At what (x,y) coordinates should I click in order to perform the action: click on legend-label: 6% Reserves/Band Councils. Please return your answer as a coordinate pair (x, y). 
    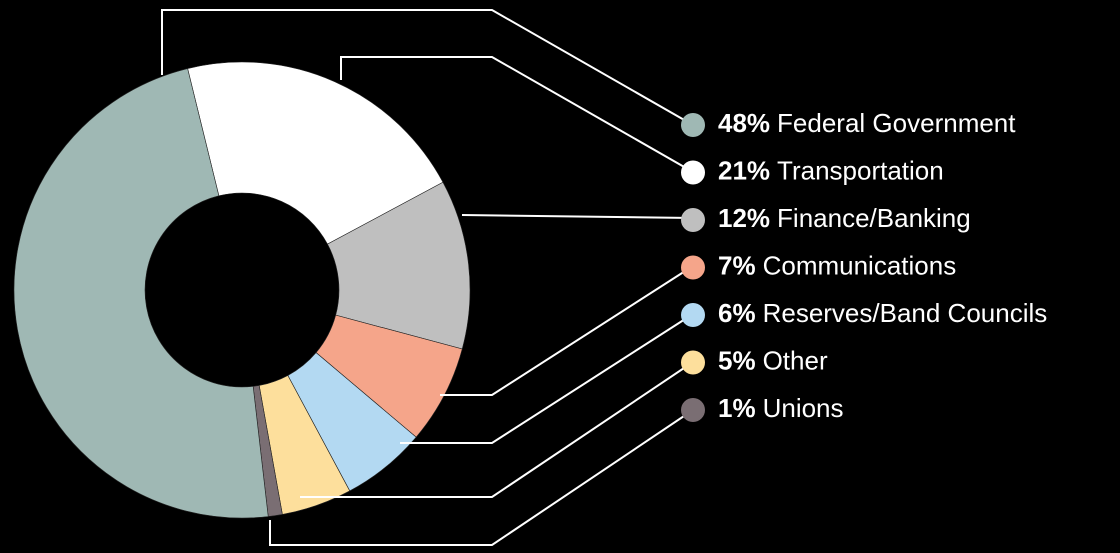
    Looking at the image, I should click on (882, 313).